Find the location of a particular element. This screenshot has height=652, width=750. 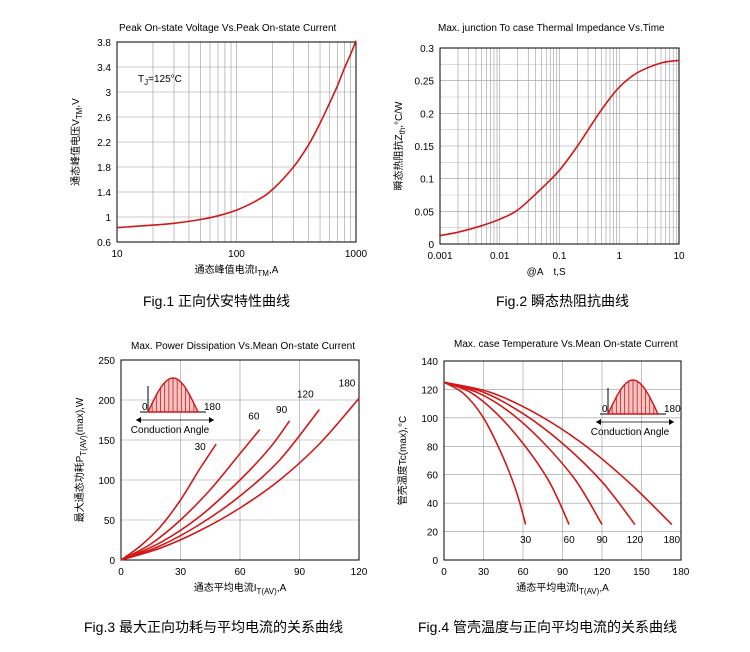

y-axis-label: 瞬态热阻抗Zth,°C/W is located at coordinates (399, 146).